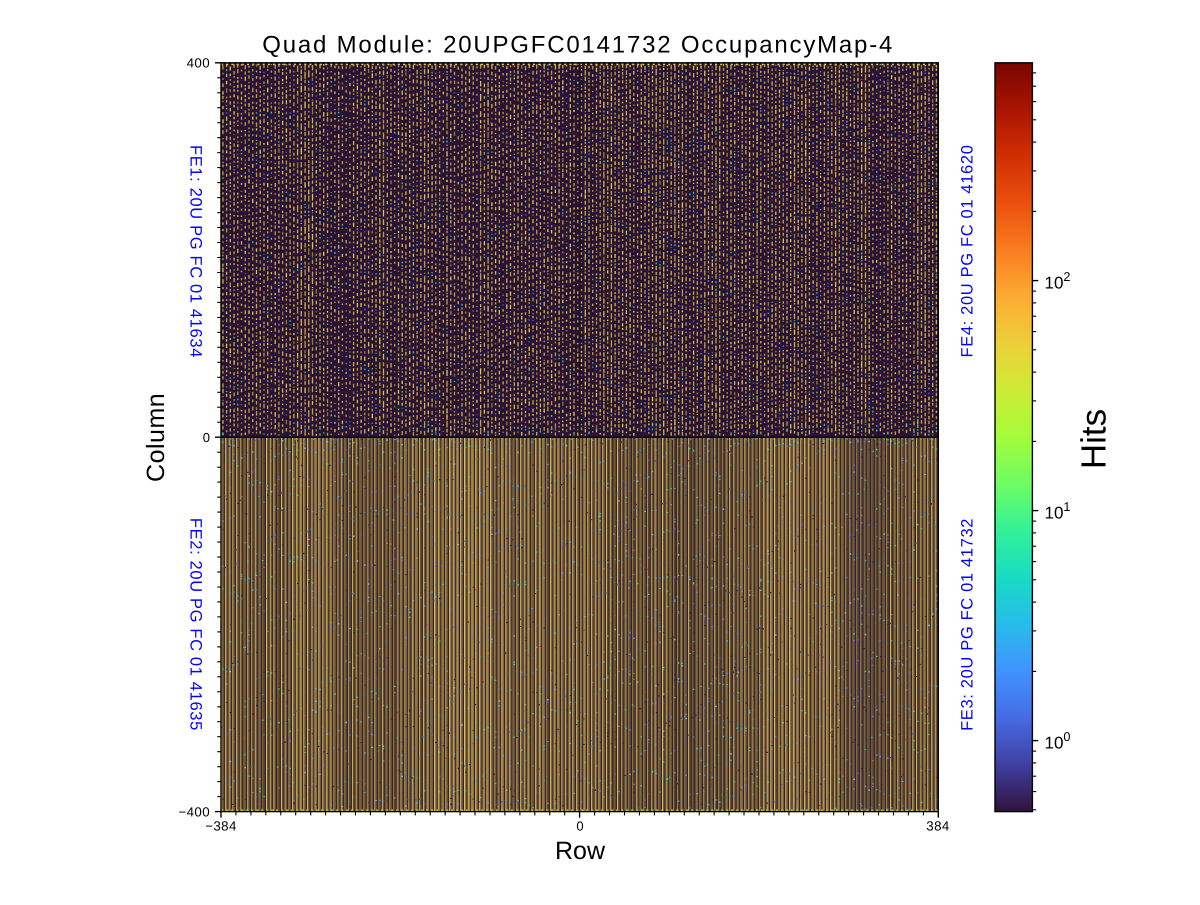 The image size is (1200, 905). I want to click on svg-text: −400, so click(194, 811).